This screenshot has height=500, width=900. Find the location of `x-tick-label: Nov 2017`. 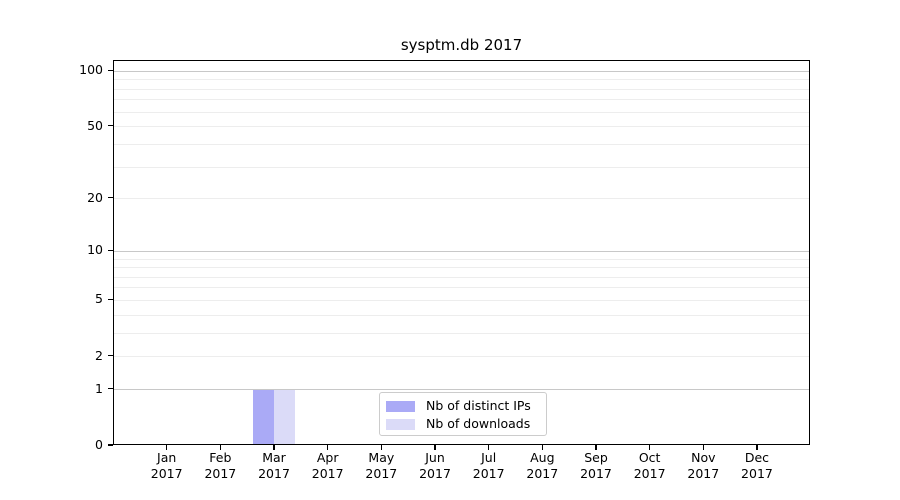

x-tick-label: Nov 2017 is located at coordinates (703, 465).